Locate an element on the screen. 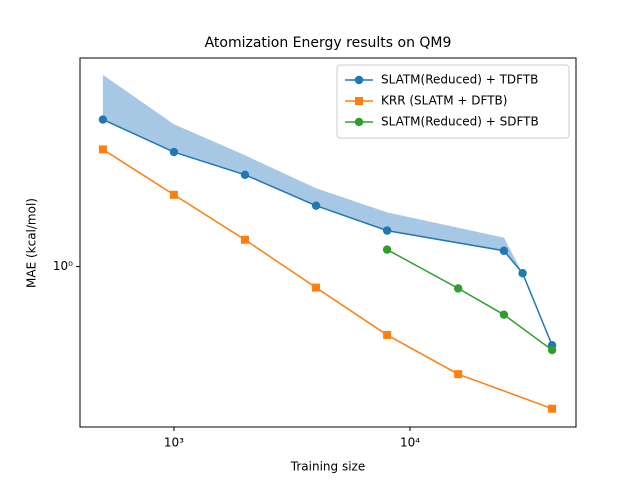 The width and height of the screenshot is (640, 484). legend-box is located at coordinates (453, 101).